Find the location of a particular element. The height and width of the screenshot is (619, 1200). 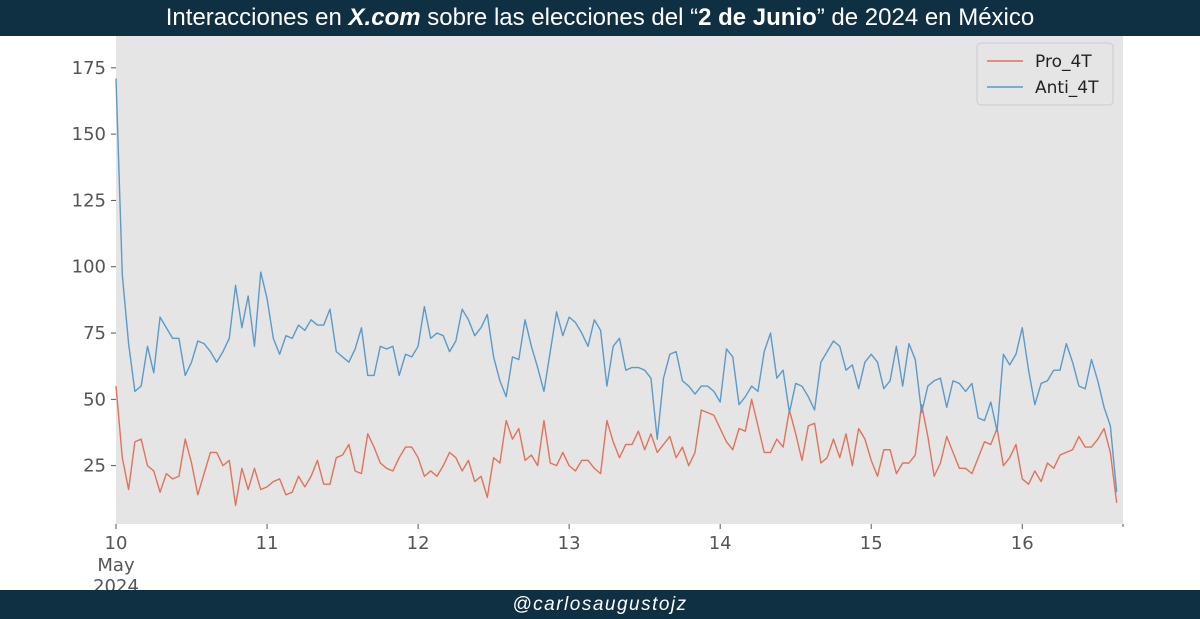

x-tick-label: 11 is located at coordinates (267, 543).